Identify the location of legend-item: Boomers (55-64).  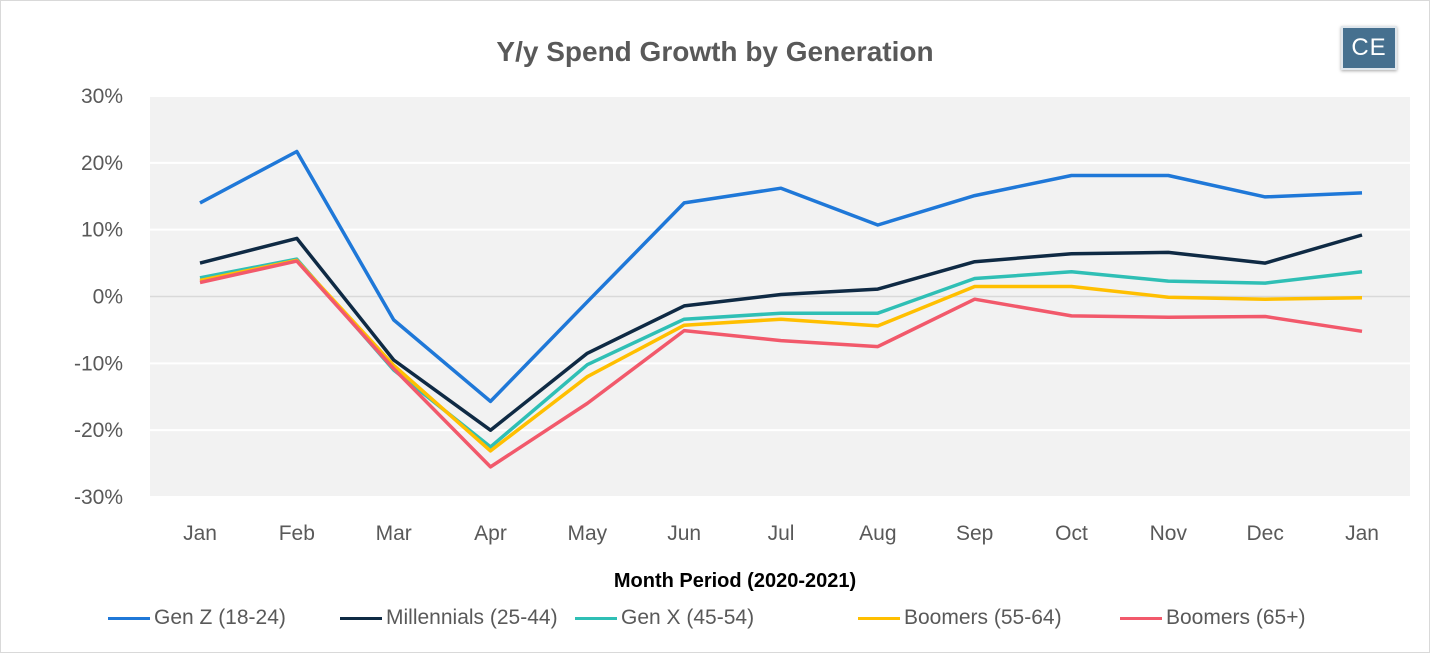
(960, 618).